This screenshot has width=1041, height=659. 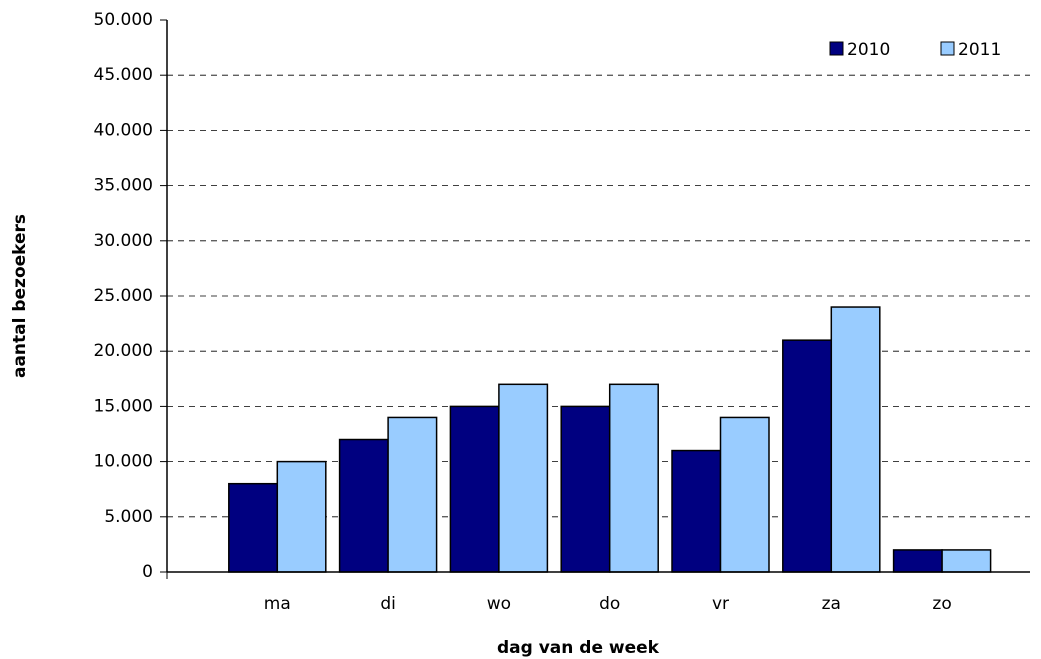 What do you see at coordinates (941, 604) in the screenshot?
I see `x-tick-label: zo` at bounding box center [941, 604].